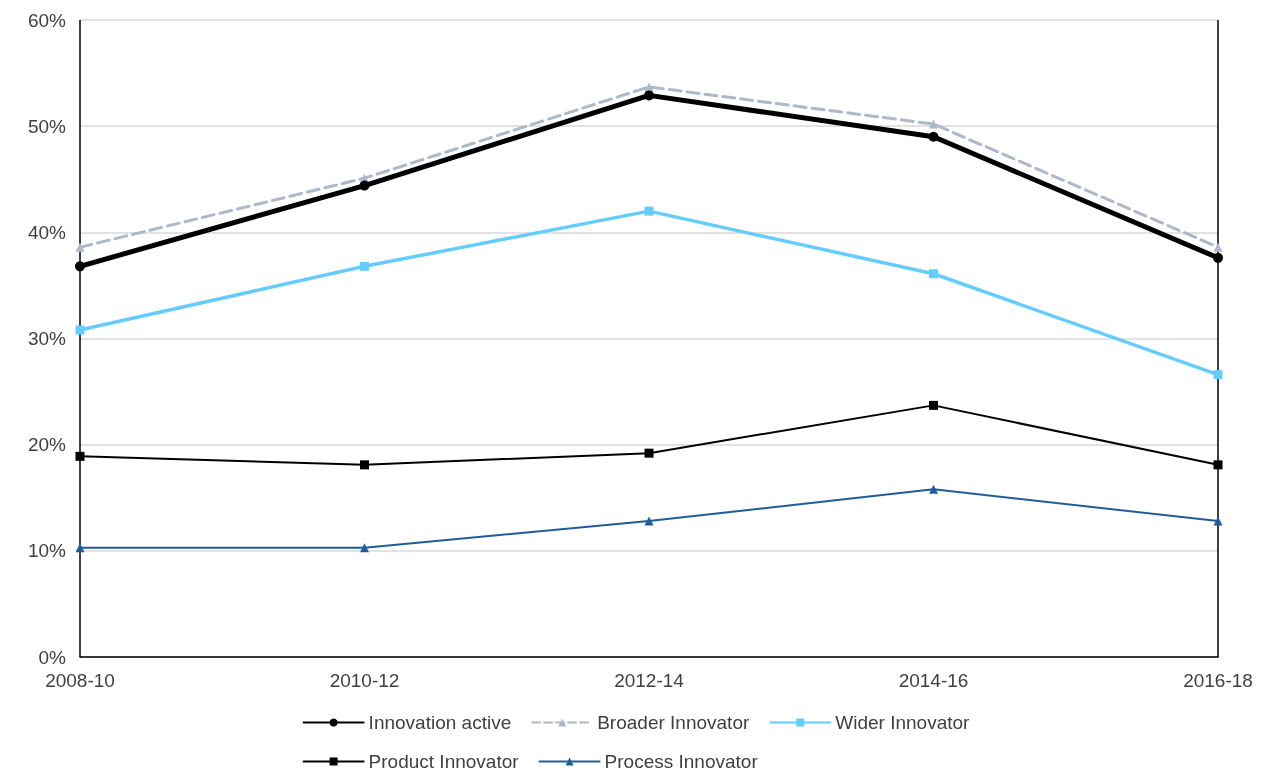 The width and height of the screenshot is (1272, 778). Describe the element at coordinates (933, 680) in the screenshot. I see `x-tick-label: 2014-16` at that location.